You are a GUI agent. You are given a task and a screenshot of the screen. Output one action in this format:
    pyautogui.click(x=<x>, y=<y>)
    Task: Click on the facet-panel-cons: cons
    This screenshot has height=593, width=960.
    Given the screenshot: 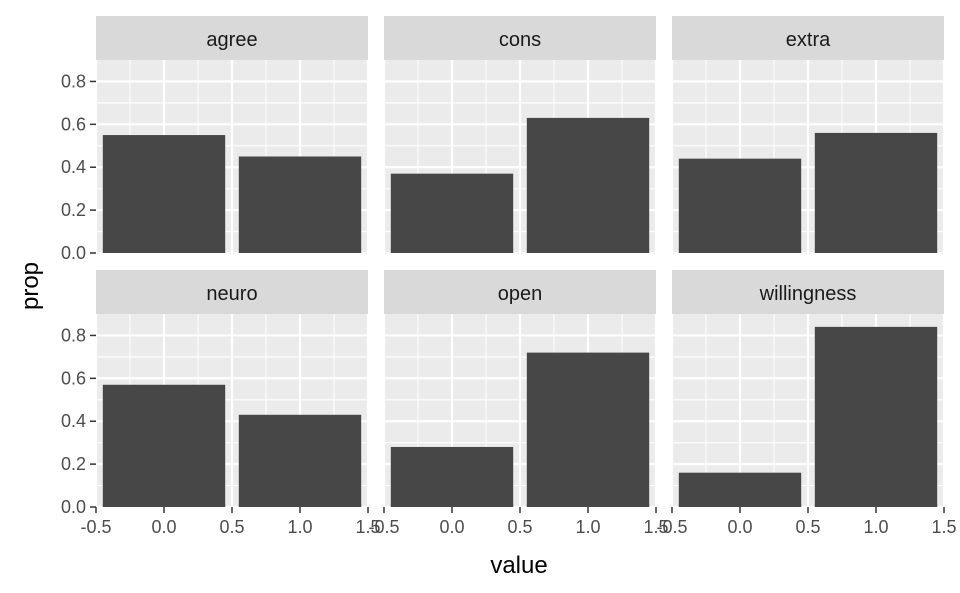 What is the action you would take?
    pyautogui.click(x=520, y=135)
    